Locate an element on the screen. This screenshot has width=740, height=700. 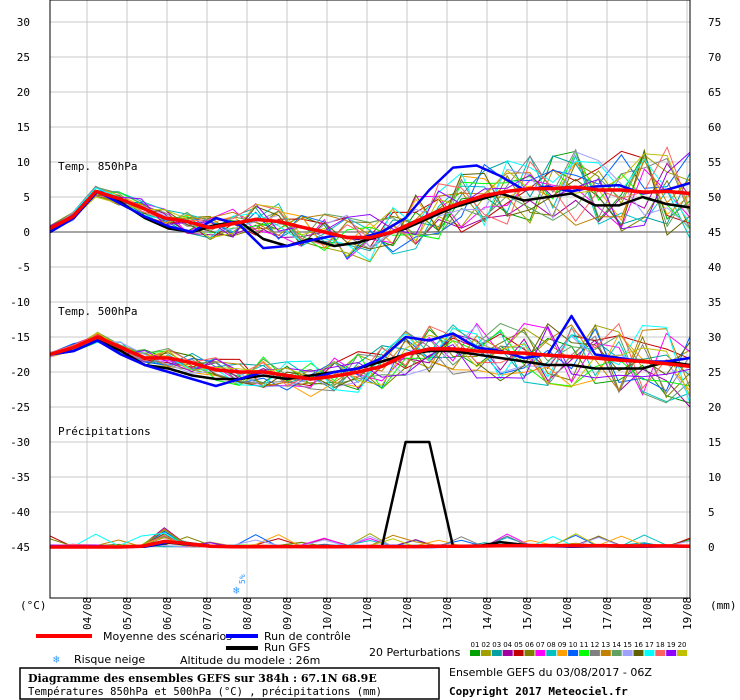
date-label: 13/08 is located at coordinates (447, 613).